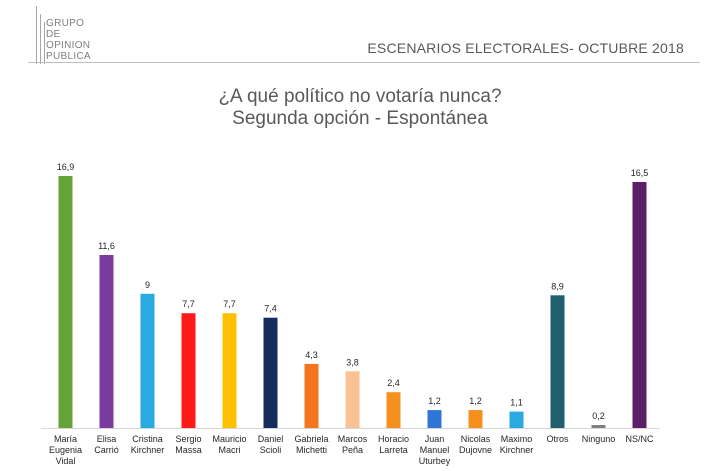 The height and width of the screenshot is (471, 720). Describe the element at coordinates (640, 173) in the screenshot. I see `data-label: 16,5` at that location.